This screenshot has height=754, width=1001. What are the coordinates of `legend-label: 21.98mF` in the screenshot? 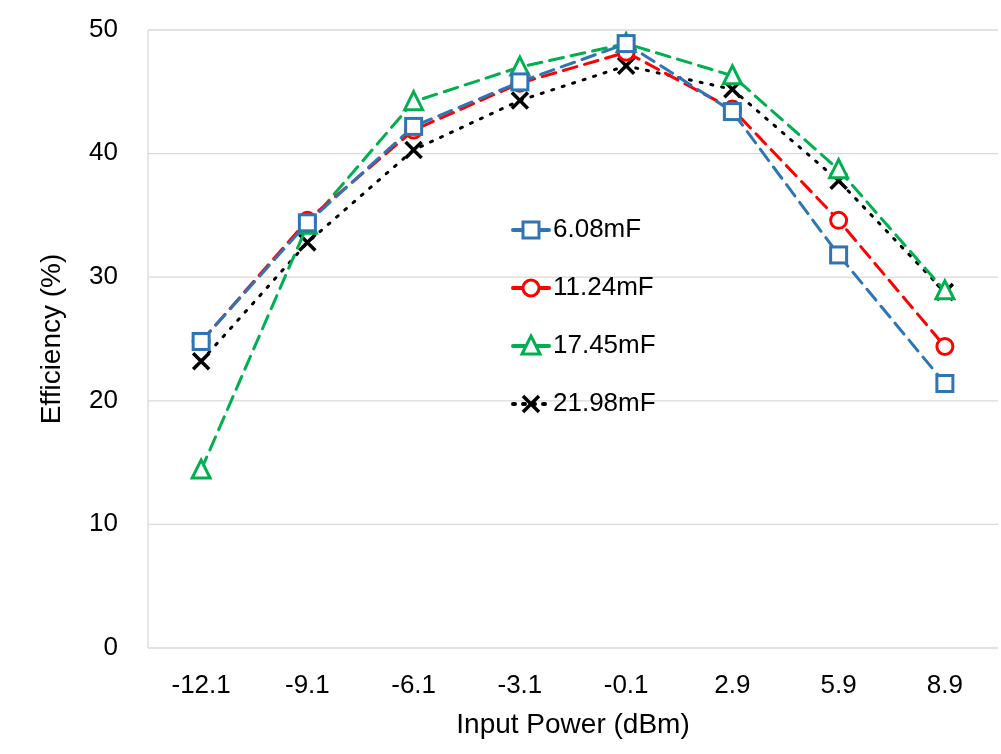 It's located at (604, 401).